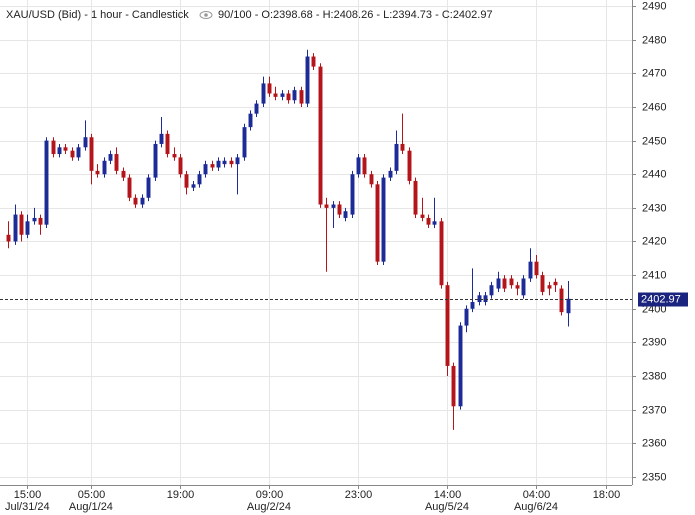 Image resolution: width=695 pixels, height=515 pixels. What do you see at coordinates (537, 495) in the screenshot?
I see `x-tick-label: 04:00` at bounding box center [537, 495].